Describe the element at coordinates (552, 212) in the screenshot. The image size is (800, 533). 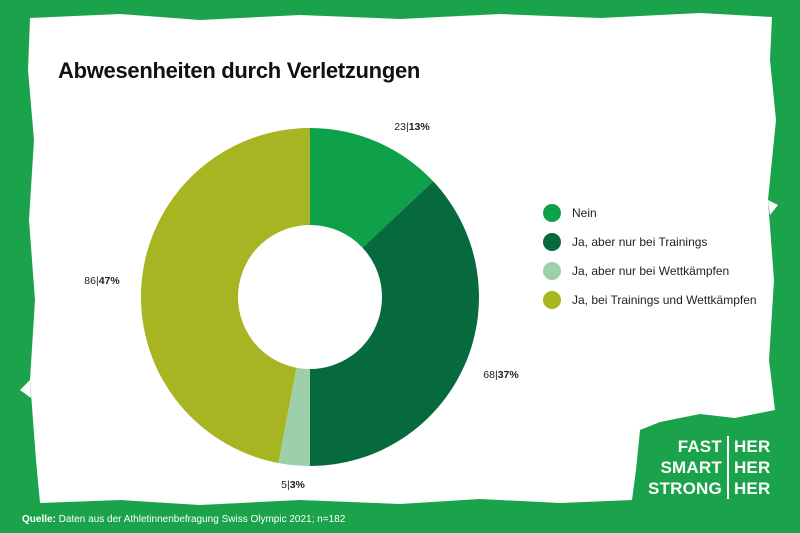
I see `legend-swatch-nein` at that location.